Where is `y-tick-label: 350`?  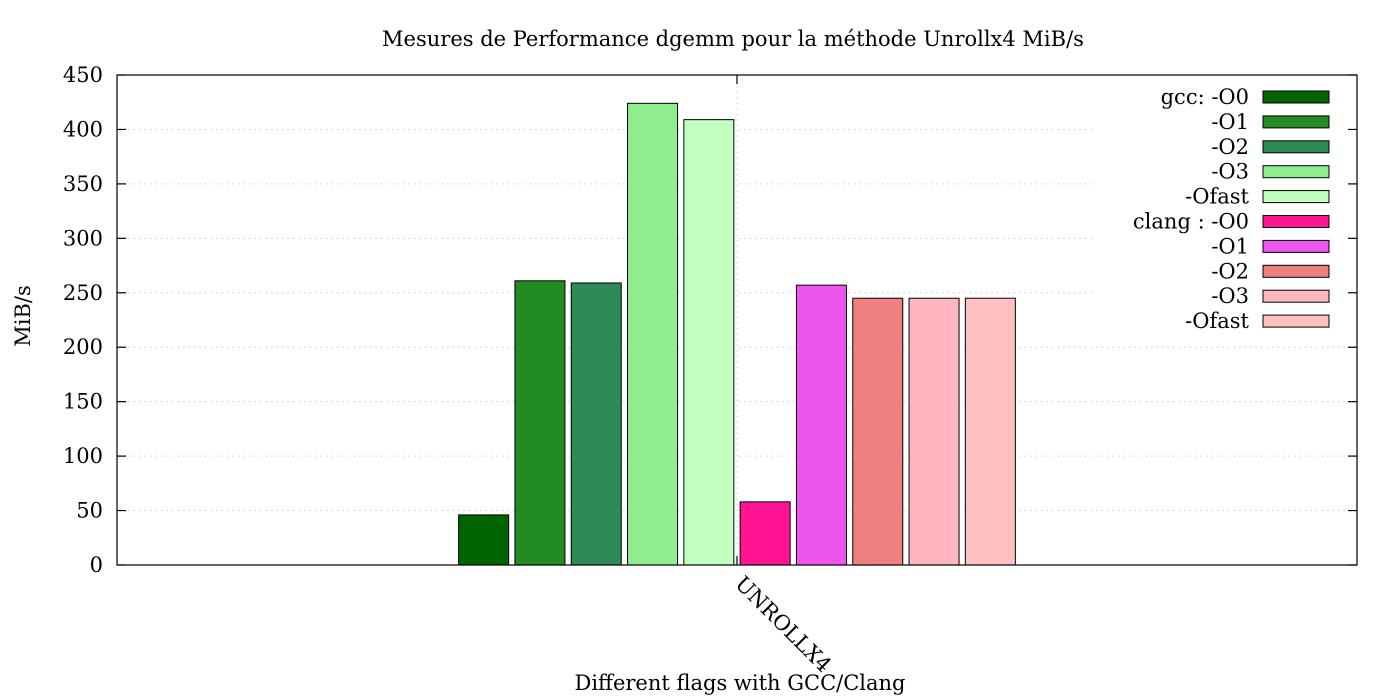 y-tick-label: 350 is located at coordinates (83, 184).